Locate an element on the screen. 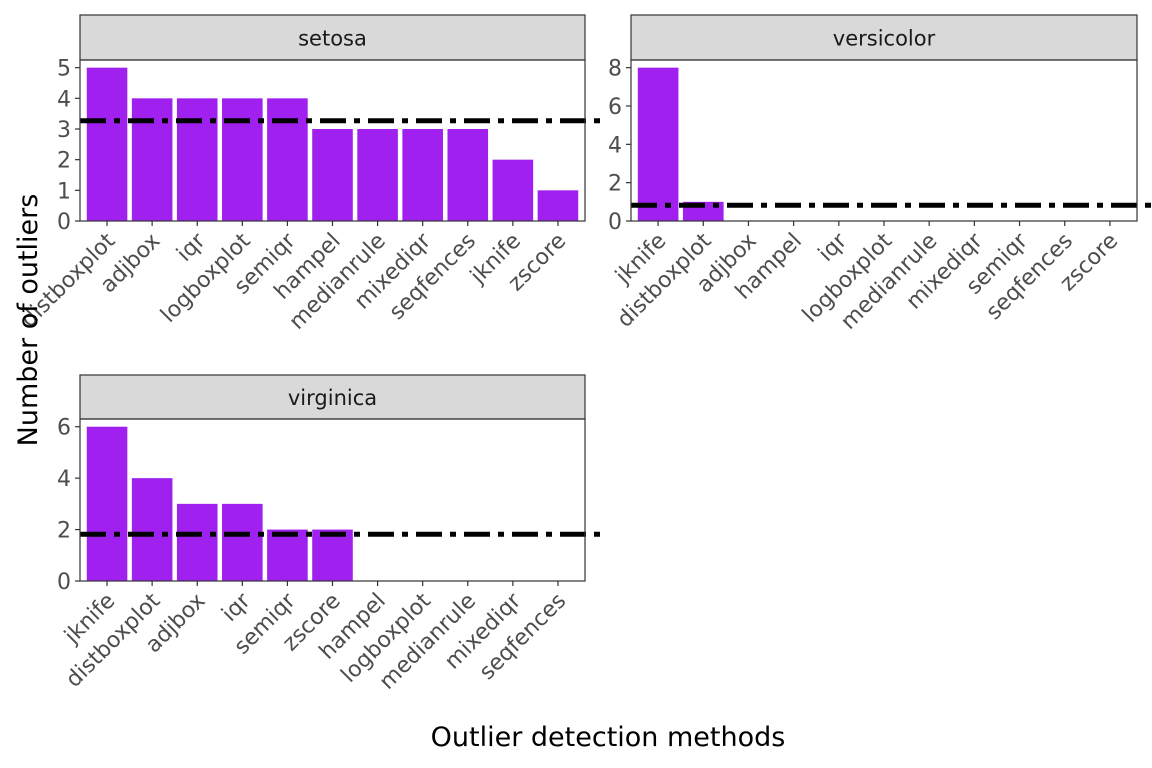  facet-strip-label: versicolor is located at coordinates (884, 39).